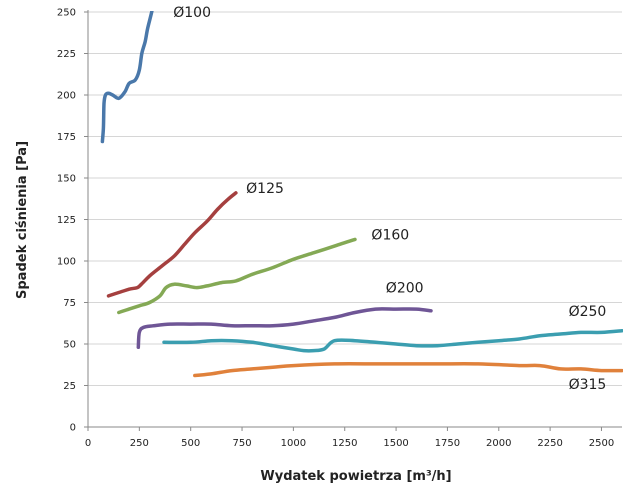  What do you see at coordinates (265, 189) in the screenshot?
I see `series-label-125: Ø125` at bounding box center [265, 189].